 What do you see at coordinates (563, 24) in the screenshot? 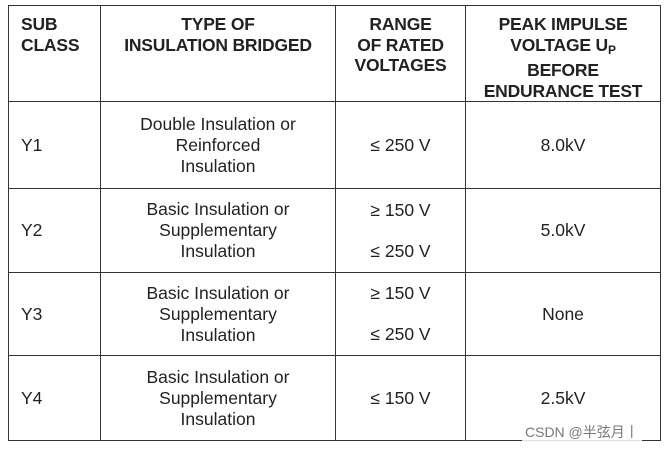
I see `text-line: PEAK IMPULSE` at bounding box center [563, 24].